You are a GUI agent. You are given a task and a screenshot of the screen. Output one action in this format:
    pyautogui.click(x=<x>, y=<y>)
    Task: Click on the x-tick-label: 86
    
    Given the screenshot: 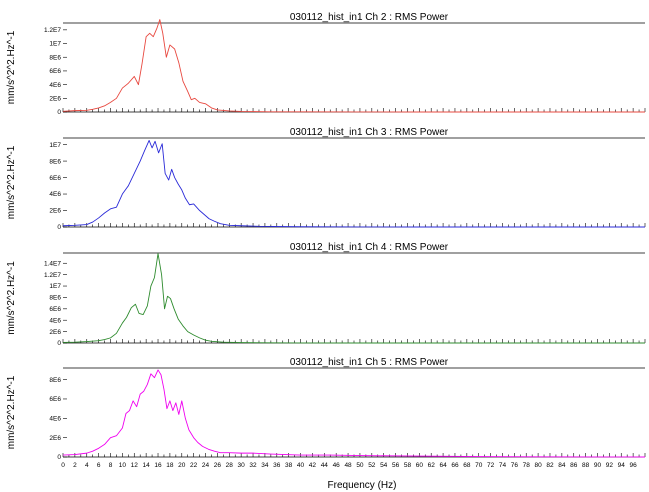 What is the action you would take?
    pyautogui.click(x=574, y=465)
    